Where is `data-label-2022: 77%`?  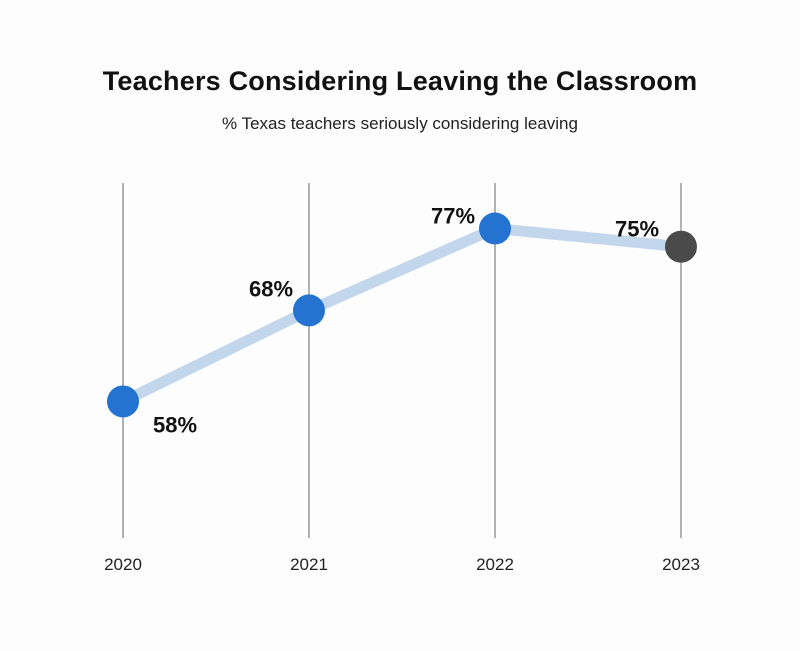
data-label-2022: 77% is located at coordinates (453, 216).